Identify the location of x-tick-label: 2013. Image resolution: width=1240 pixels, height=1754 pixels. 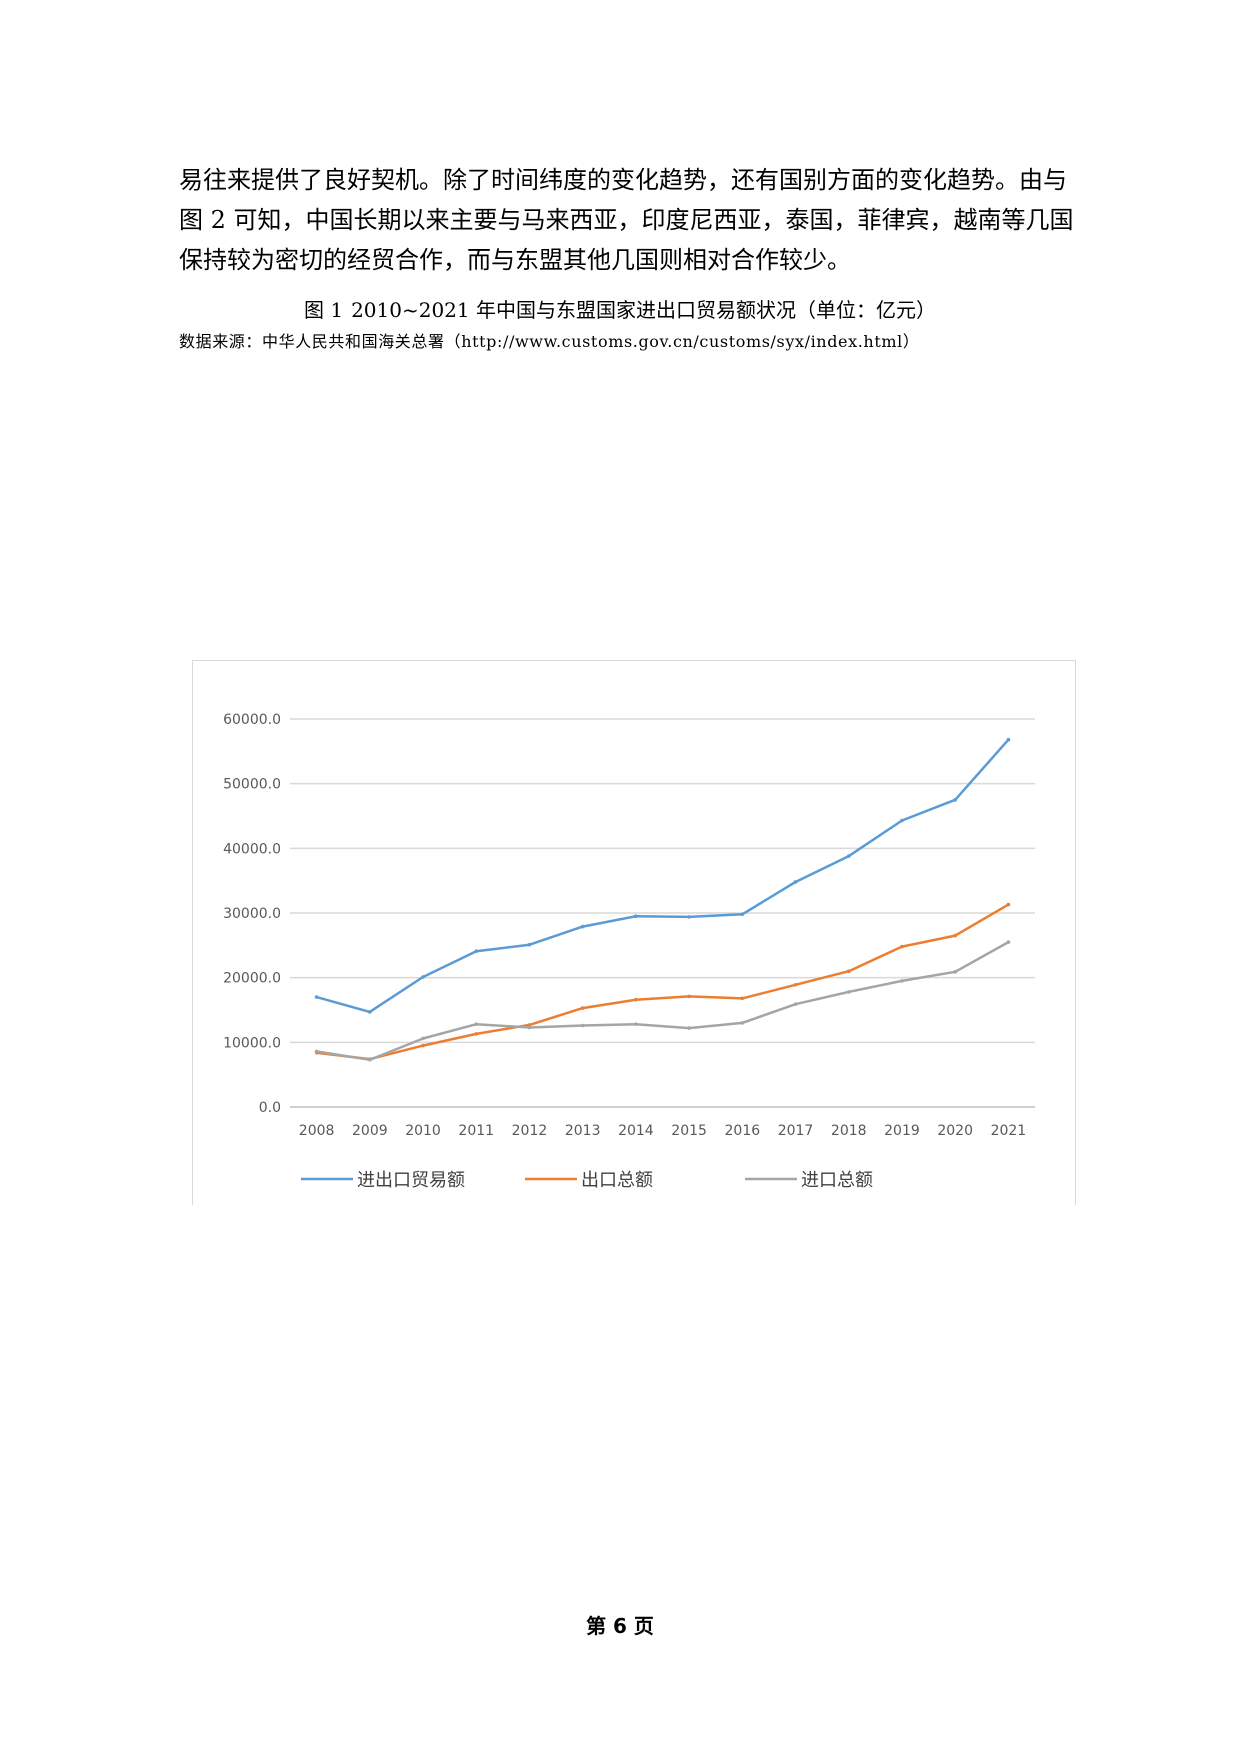
(583, 1131).